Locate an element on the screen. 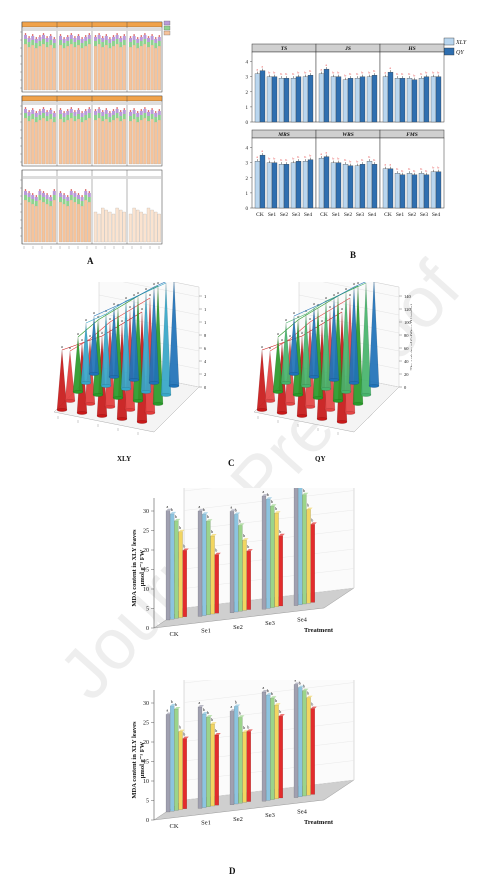 Image resolution: width=497 pixels, height=889 pixels. d-y-tick-label: 30 is located at coordinates (146, 512).